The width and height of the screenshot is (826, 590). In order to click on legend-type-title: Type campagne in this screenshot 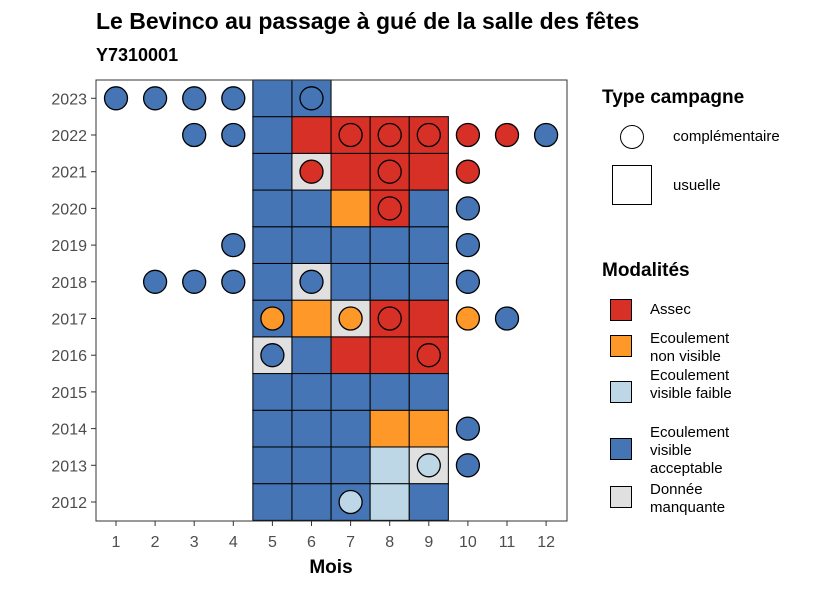, I will do `click(673, 97)`.